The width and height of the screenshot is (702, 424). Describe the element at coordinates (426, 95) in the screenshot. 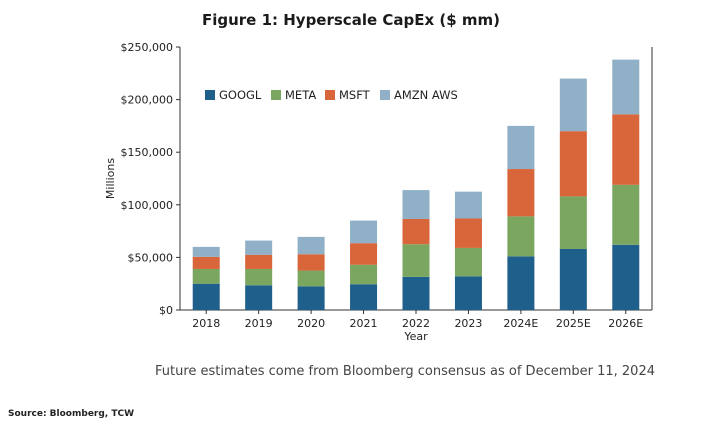

I see `legend-label: AMZN AWS` at that location.